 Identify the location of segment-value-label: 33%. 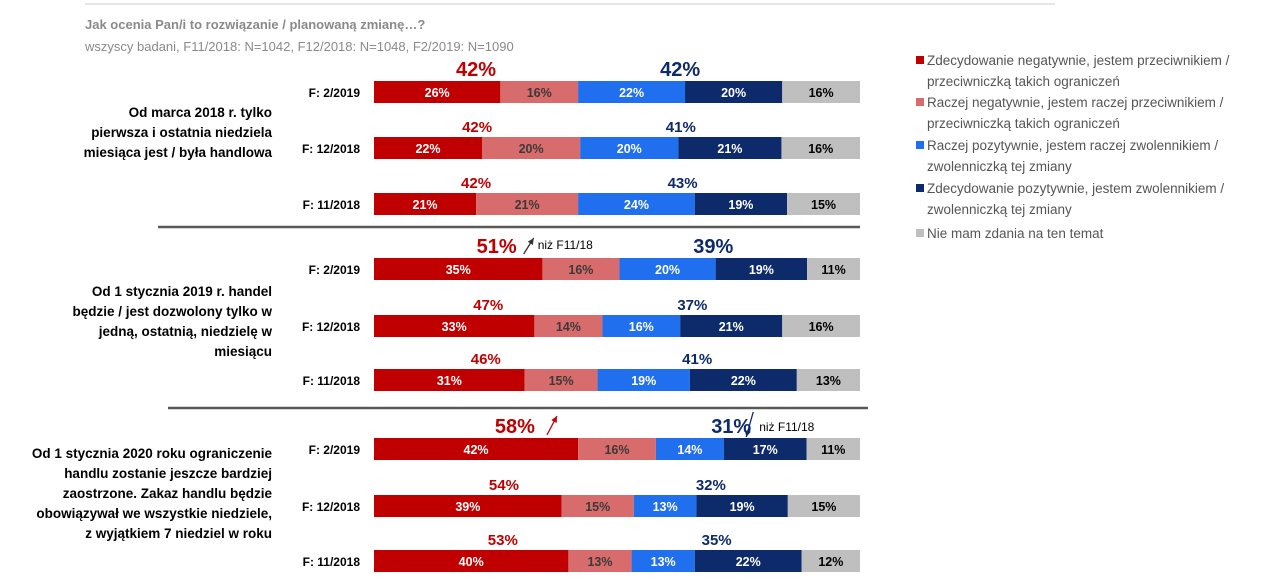
(454, 327).